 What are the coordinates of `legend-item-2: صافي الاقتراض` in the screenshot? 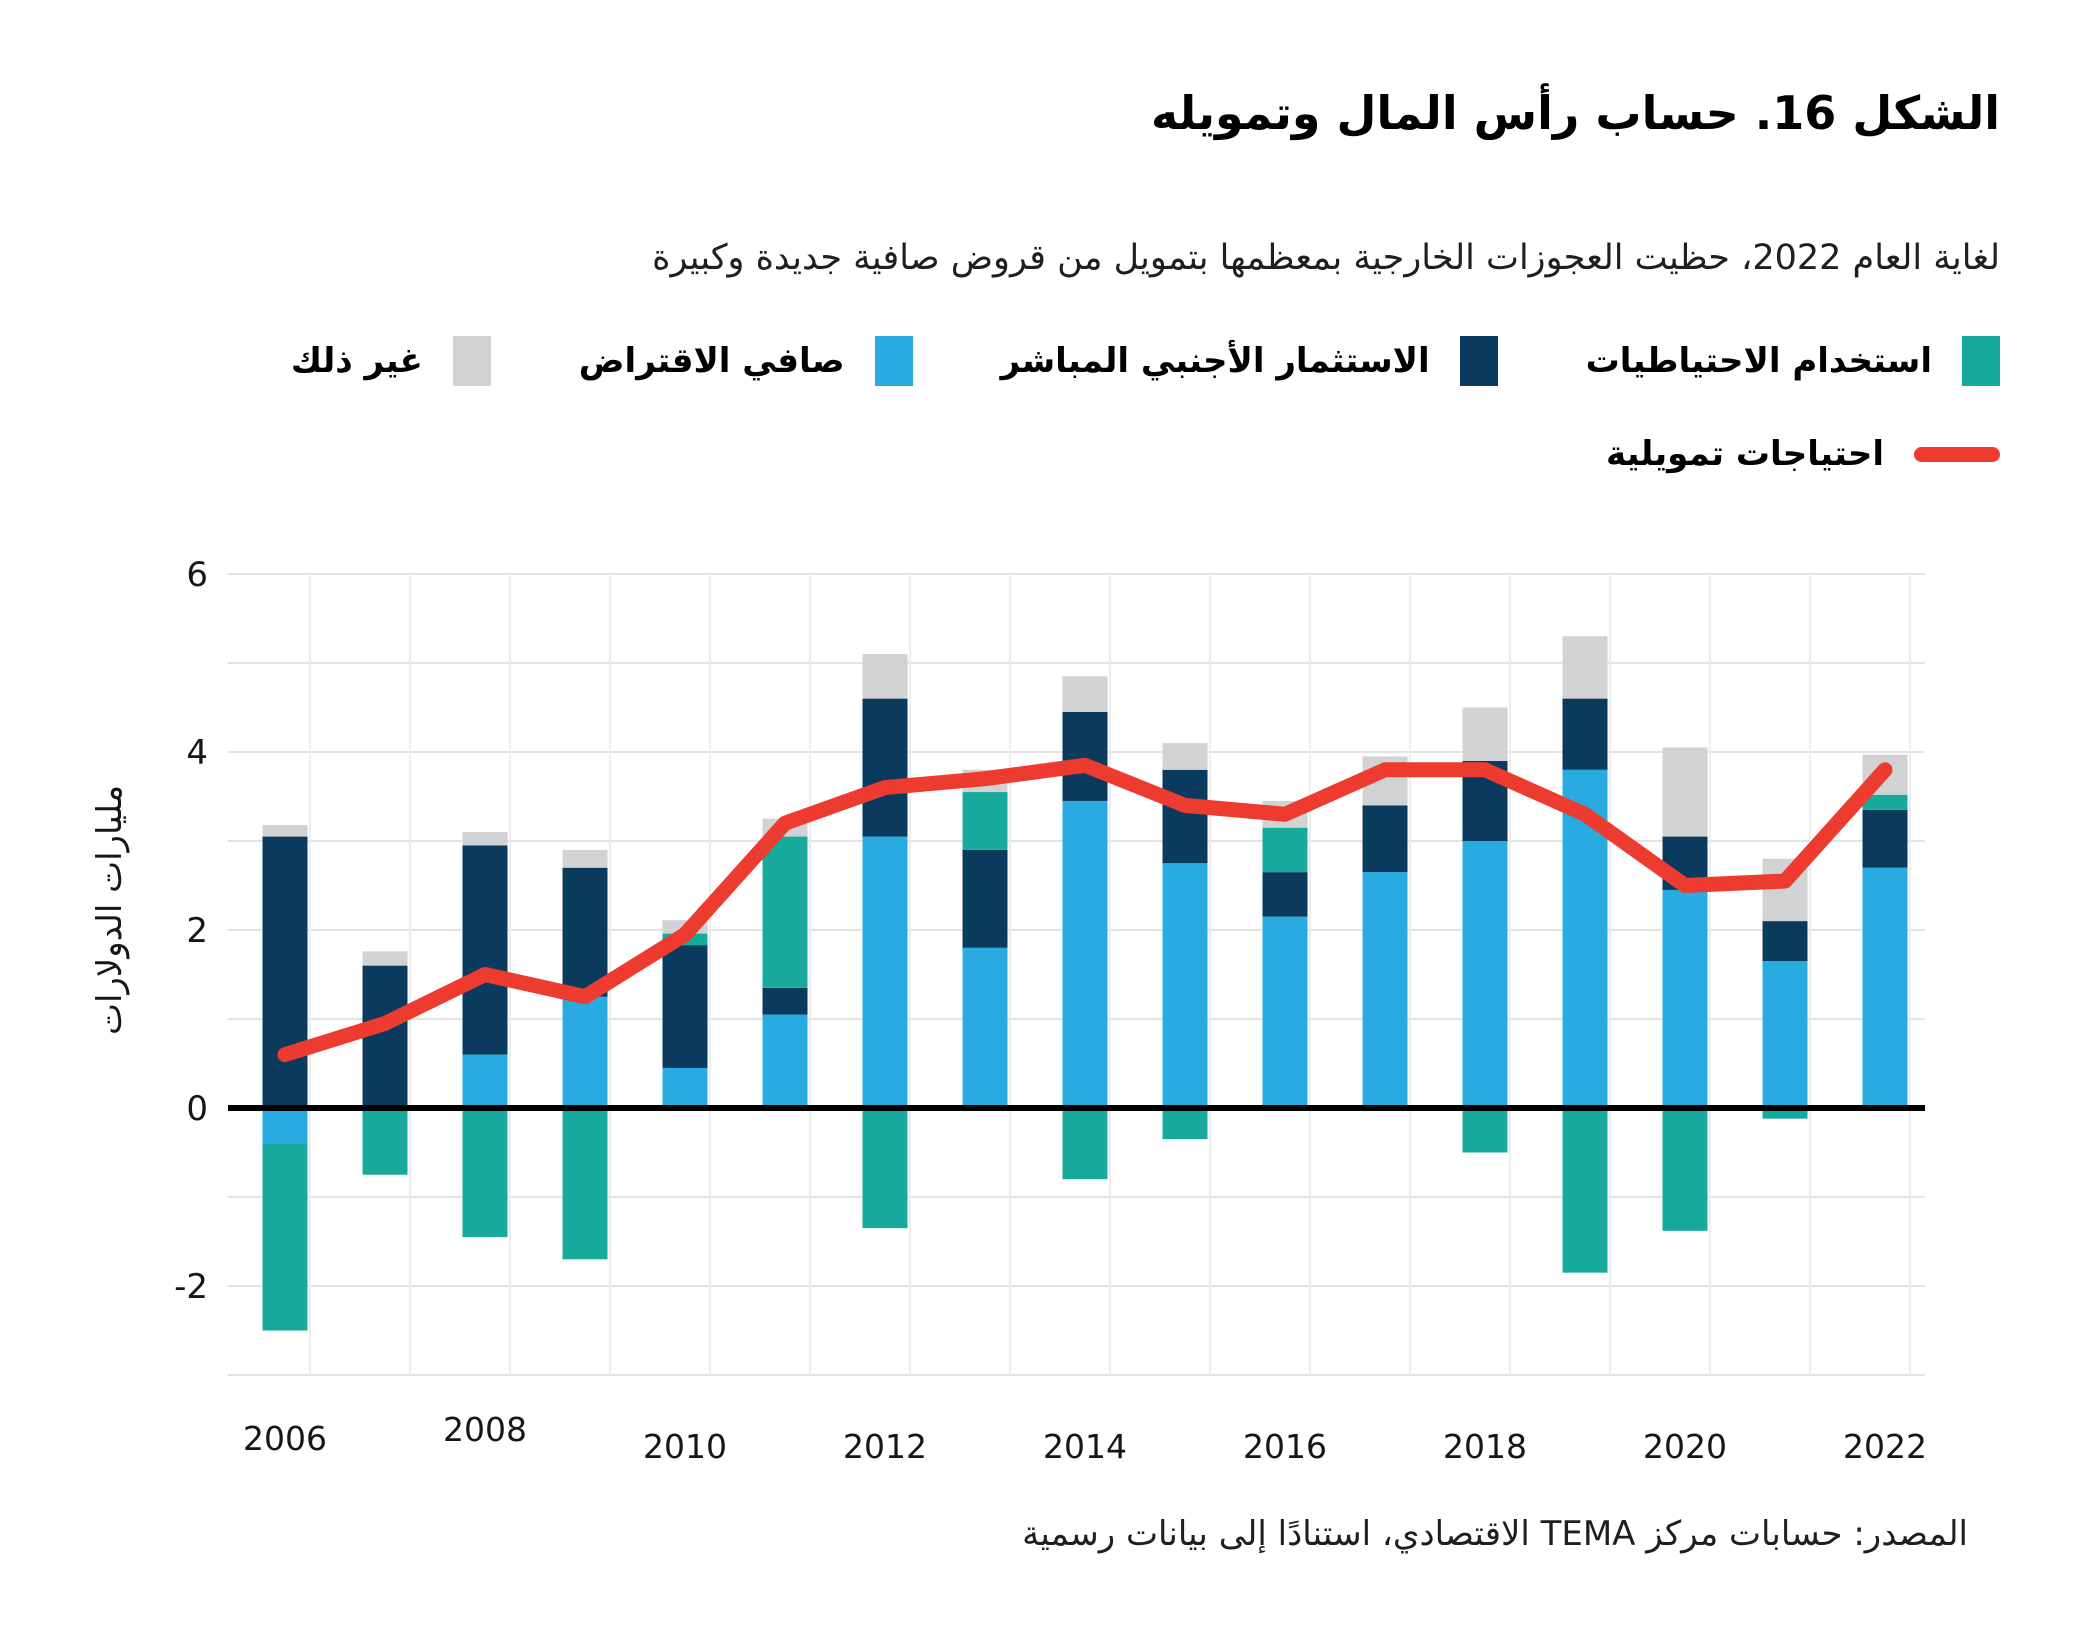 It's located at (746, 361).